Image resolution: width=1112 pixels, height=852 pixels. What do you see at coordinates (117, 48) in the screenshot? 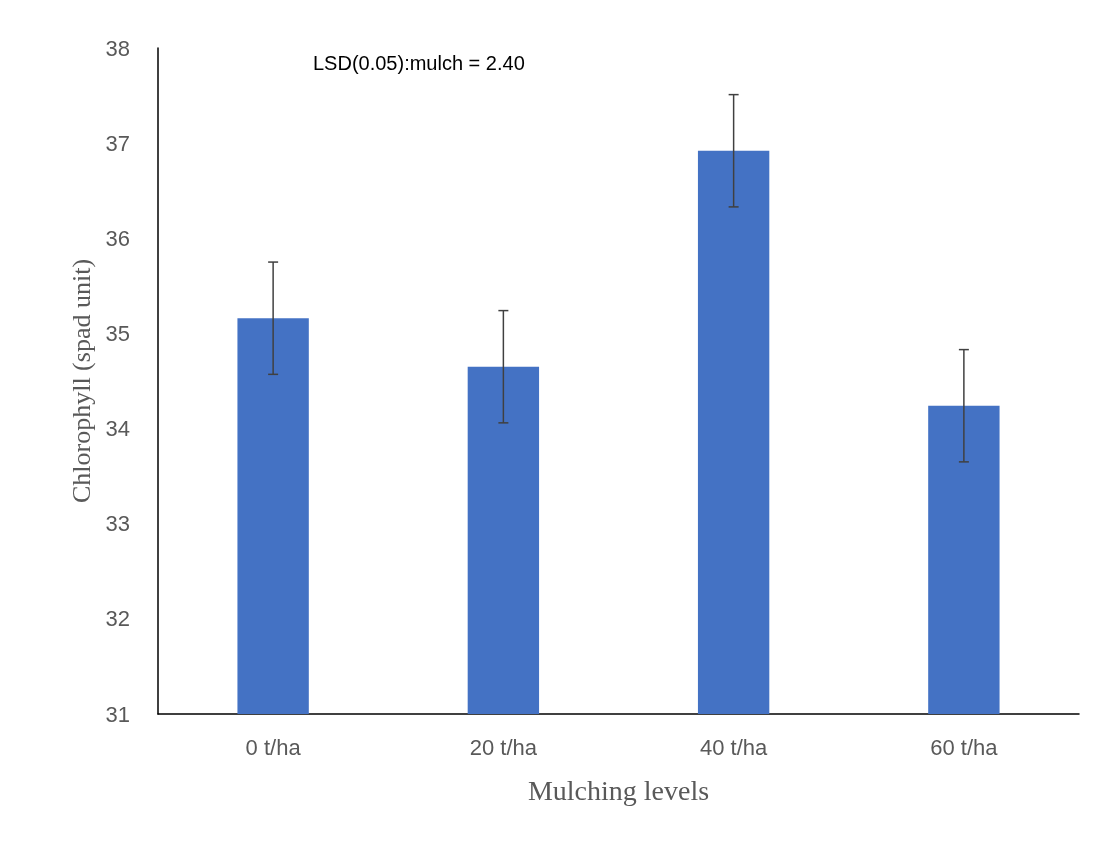
I see `y-tick-label: 38` at bounding box center [117, 48].